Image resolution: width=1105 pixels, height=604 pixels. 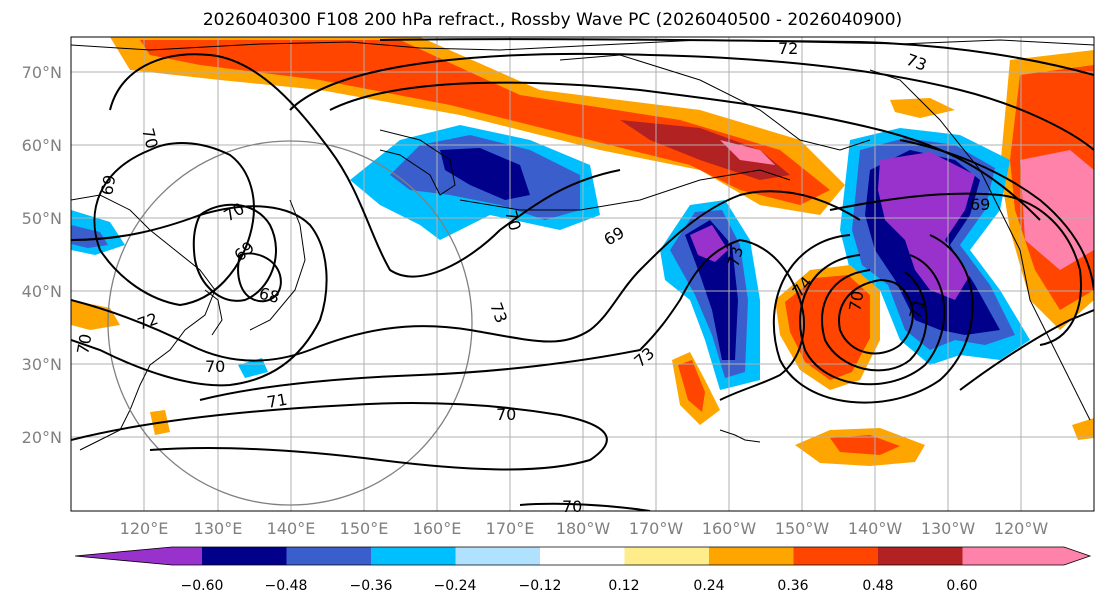 What do you see at coordinates (42, 145) in the screenshot?
I see `lat-label: 60°N` at bounding box center [42, 145].